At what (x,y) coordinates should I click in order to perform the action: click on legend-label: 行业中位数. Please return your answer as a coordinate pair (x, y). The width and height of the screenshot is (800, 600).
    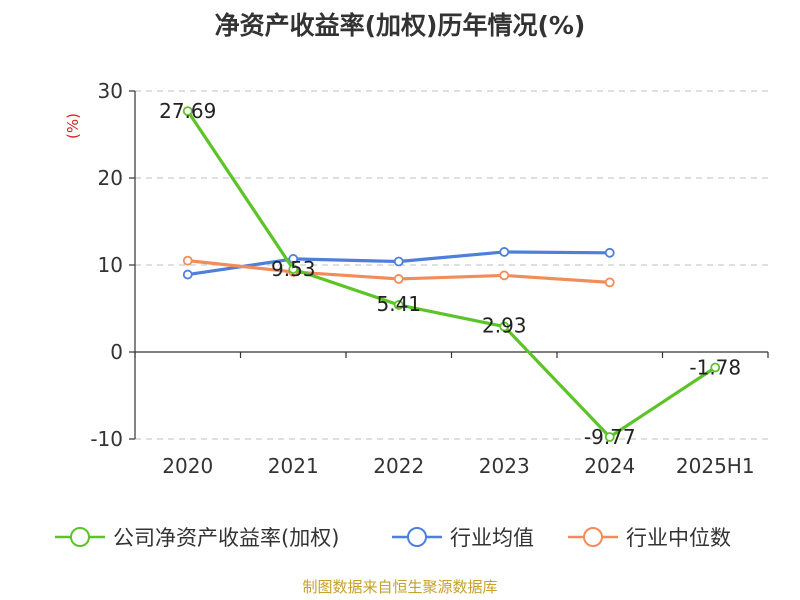
    Looking at the image, I should click on (678, 538).